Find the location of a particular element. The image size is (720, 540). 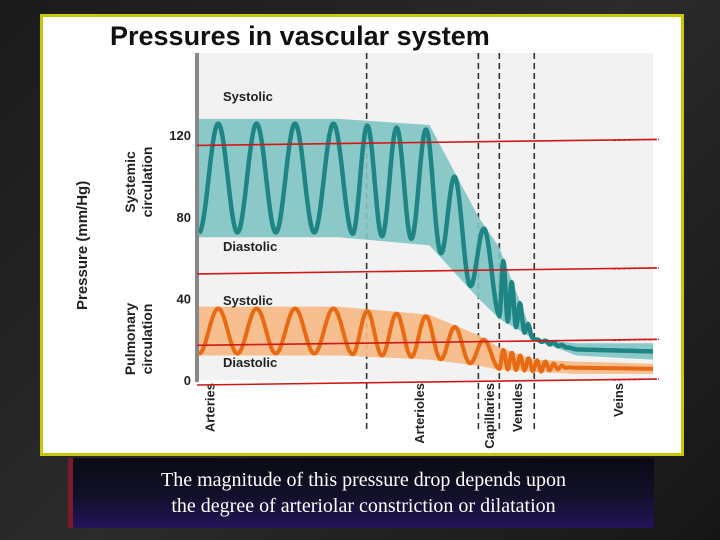

category-label: Veins is located at coordinates (618, 400).